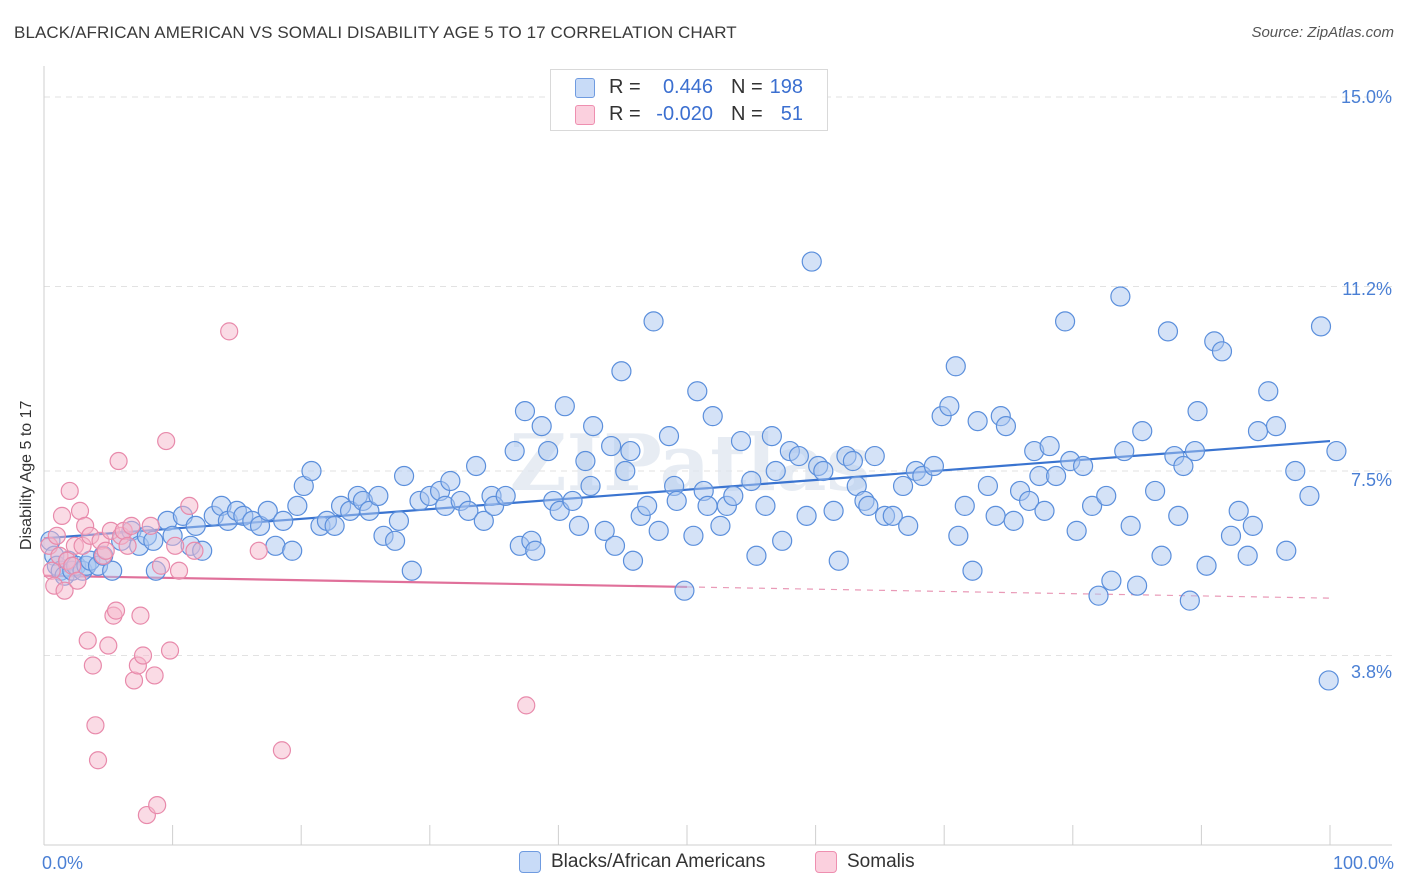  Describe the element at coordinates (1367, 289) in the screenshot. I see `y-tick-label-11-2: 11.2%` at that location.